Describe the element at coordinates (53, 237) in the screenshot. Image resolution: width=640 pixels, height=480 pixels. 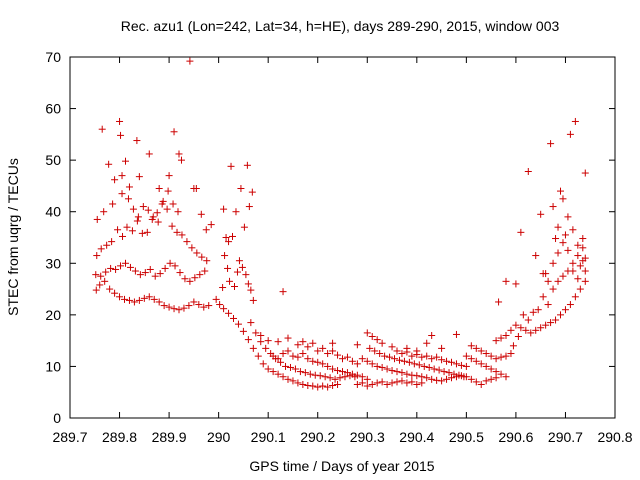
I see `y-tick-labels: 0 10 20 30 40 50 60 70` at that location.